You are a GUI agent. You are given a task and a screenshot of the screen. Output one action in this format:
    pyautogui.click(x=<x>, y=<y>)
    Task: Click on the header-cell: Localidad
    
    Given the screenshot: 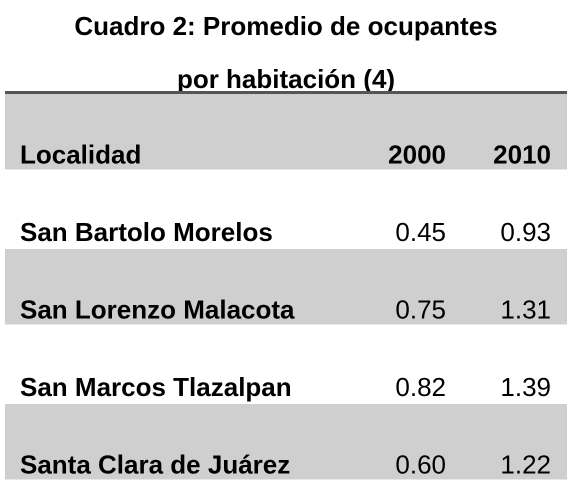 What is the action you would take?
    pyautogui.click(x=80, y=155)
    